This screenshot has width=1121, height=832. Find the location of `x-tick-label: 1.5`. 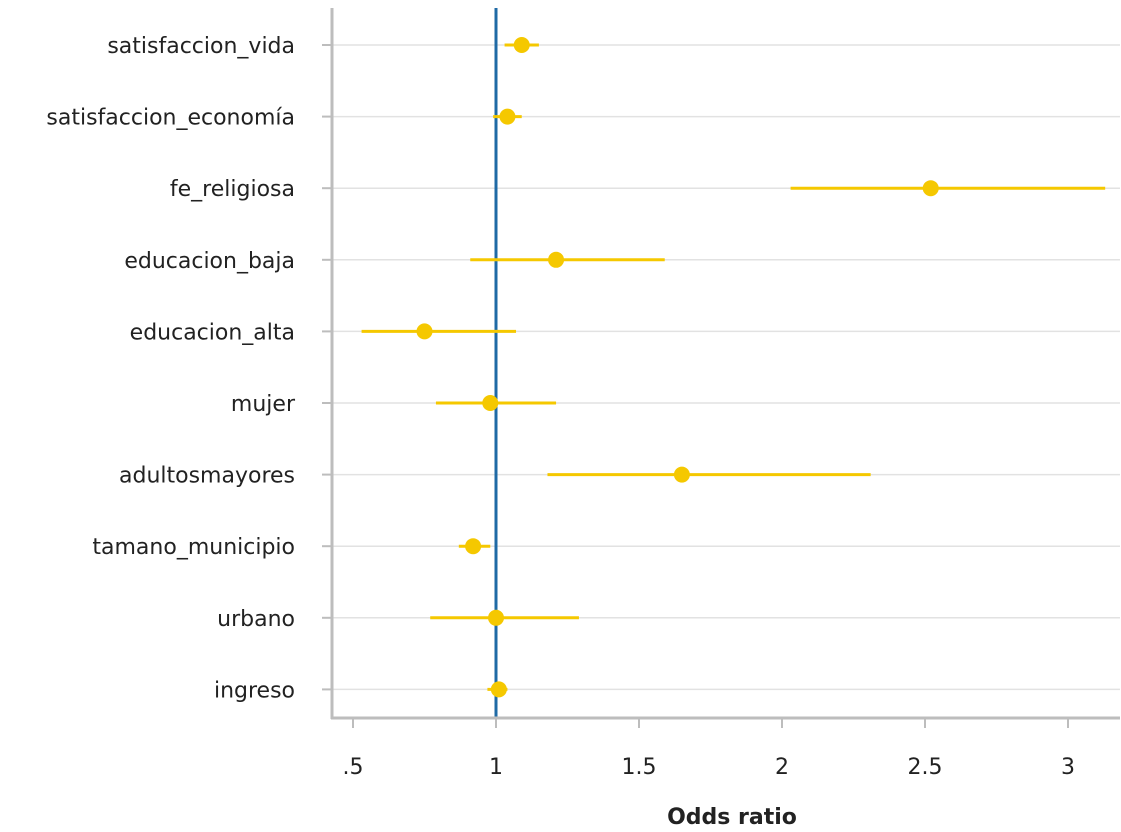

x-tick-label: 1.5 is located at coordinates (639, 767).